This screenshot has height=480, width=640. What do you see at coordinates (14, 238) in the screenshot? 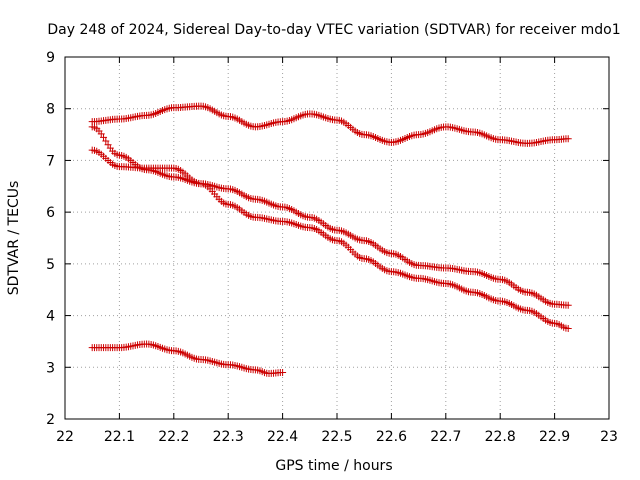
I see `y-axis-label: SDTVAR / TECUs` at bounding box center [14, 238].